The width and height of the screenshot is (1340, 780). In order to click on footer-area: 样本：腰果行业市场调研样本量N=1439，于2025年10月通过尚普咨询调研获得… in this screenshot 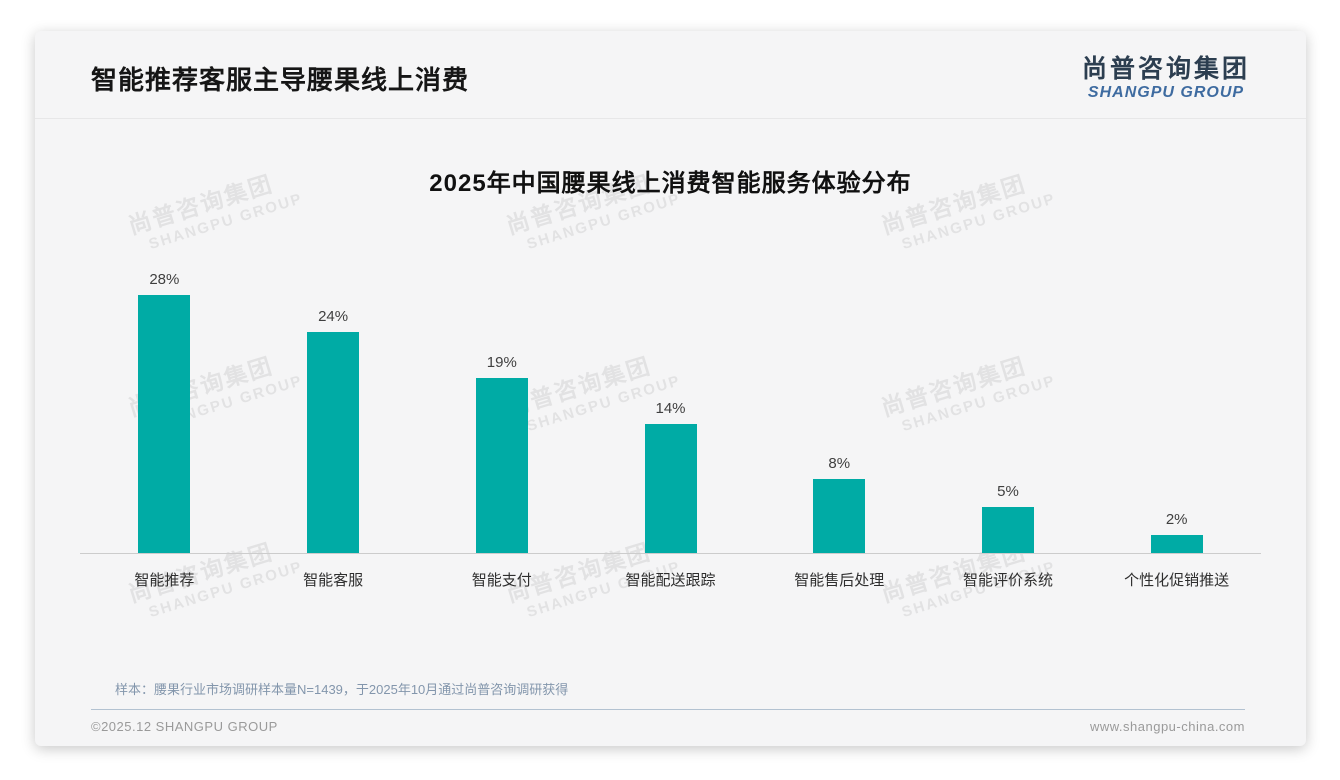, I will do `click(668, 706)`.